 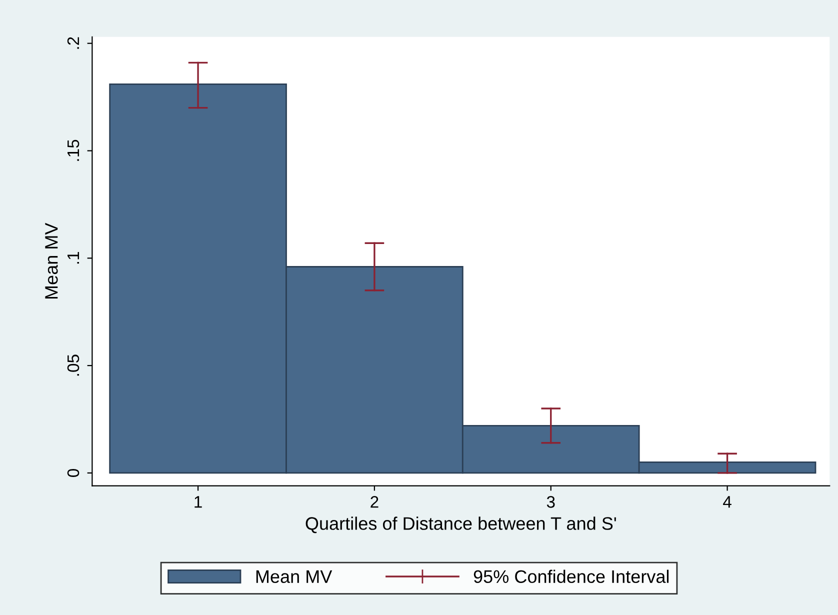 What do you see at coordinates (73, 258) in the screenshot?
I see `y-tick-label: .1` at bounding box center [73, 258].